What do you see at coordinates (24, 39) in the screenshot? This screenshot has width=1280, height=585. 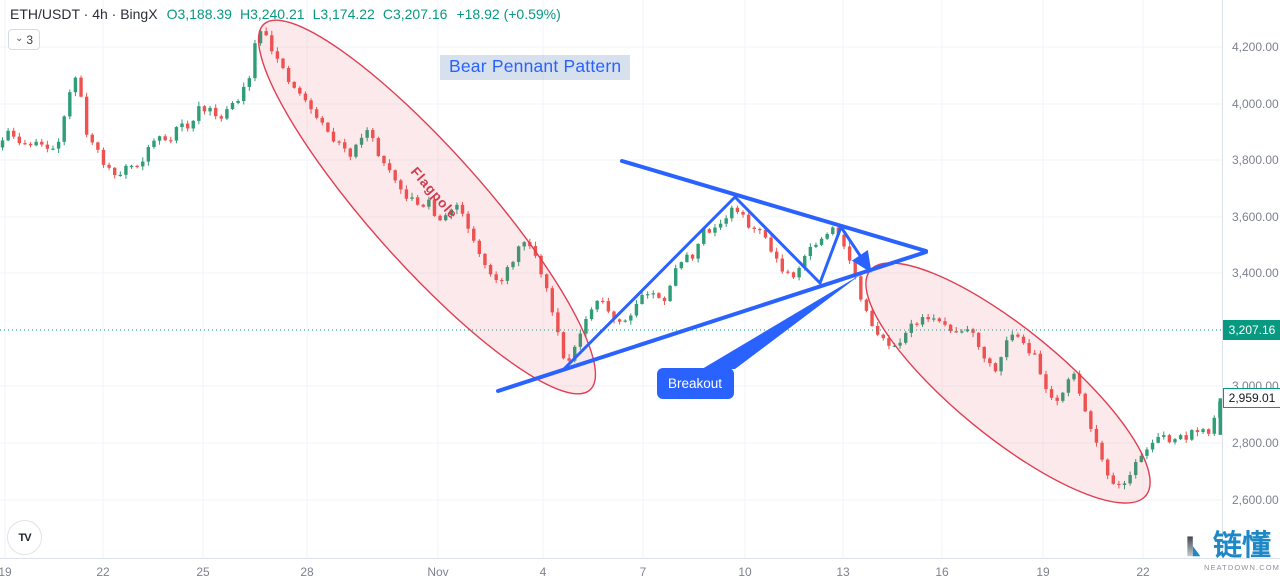 I see `objects-tree-chip: ⌄ 3` at bounding box center [24, 39].